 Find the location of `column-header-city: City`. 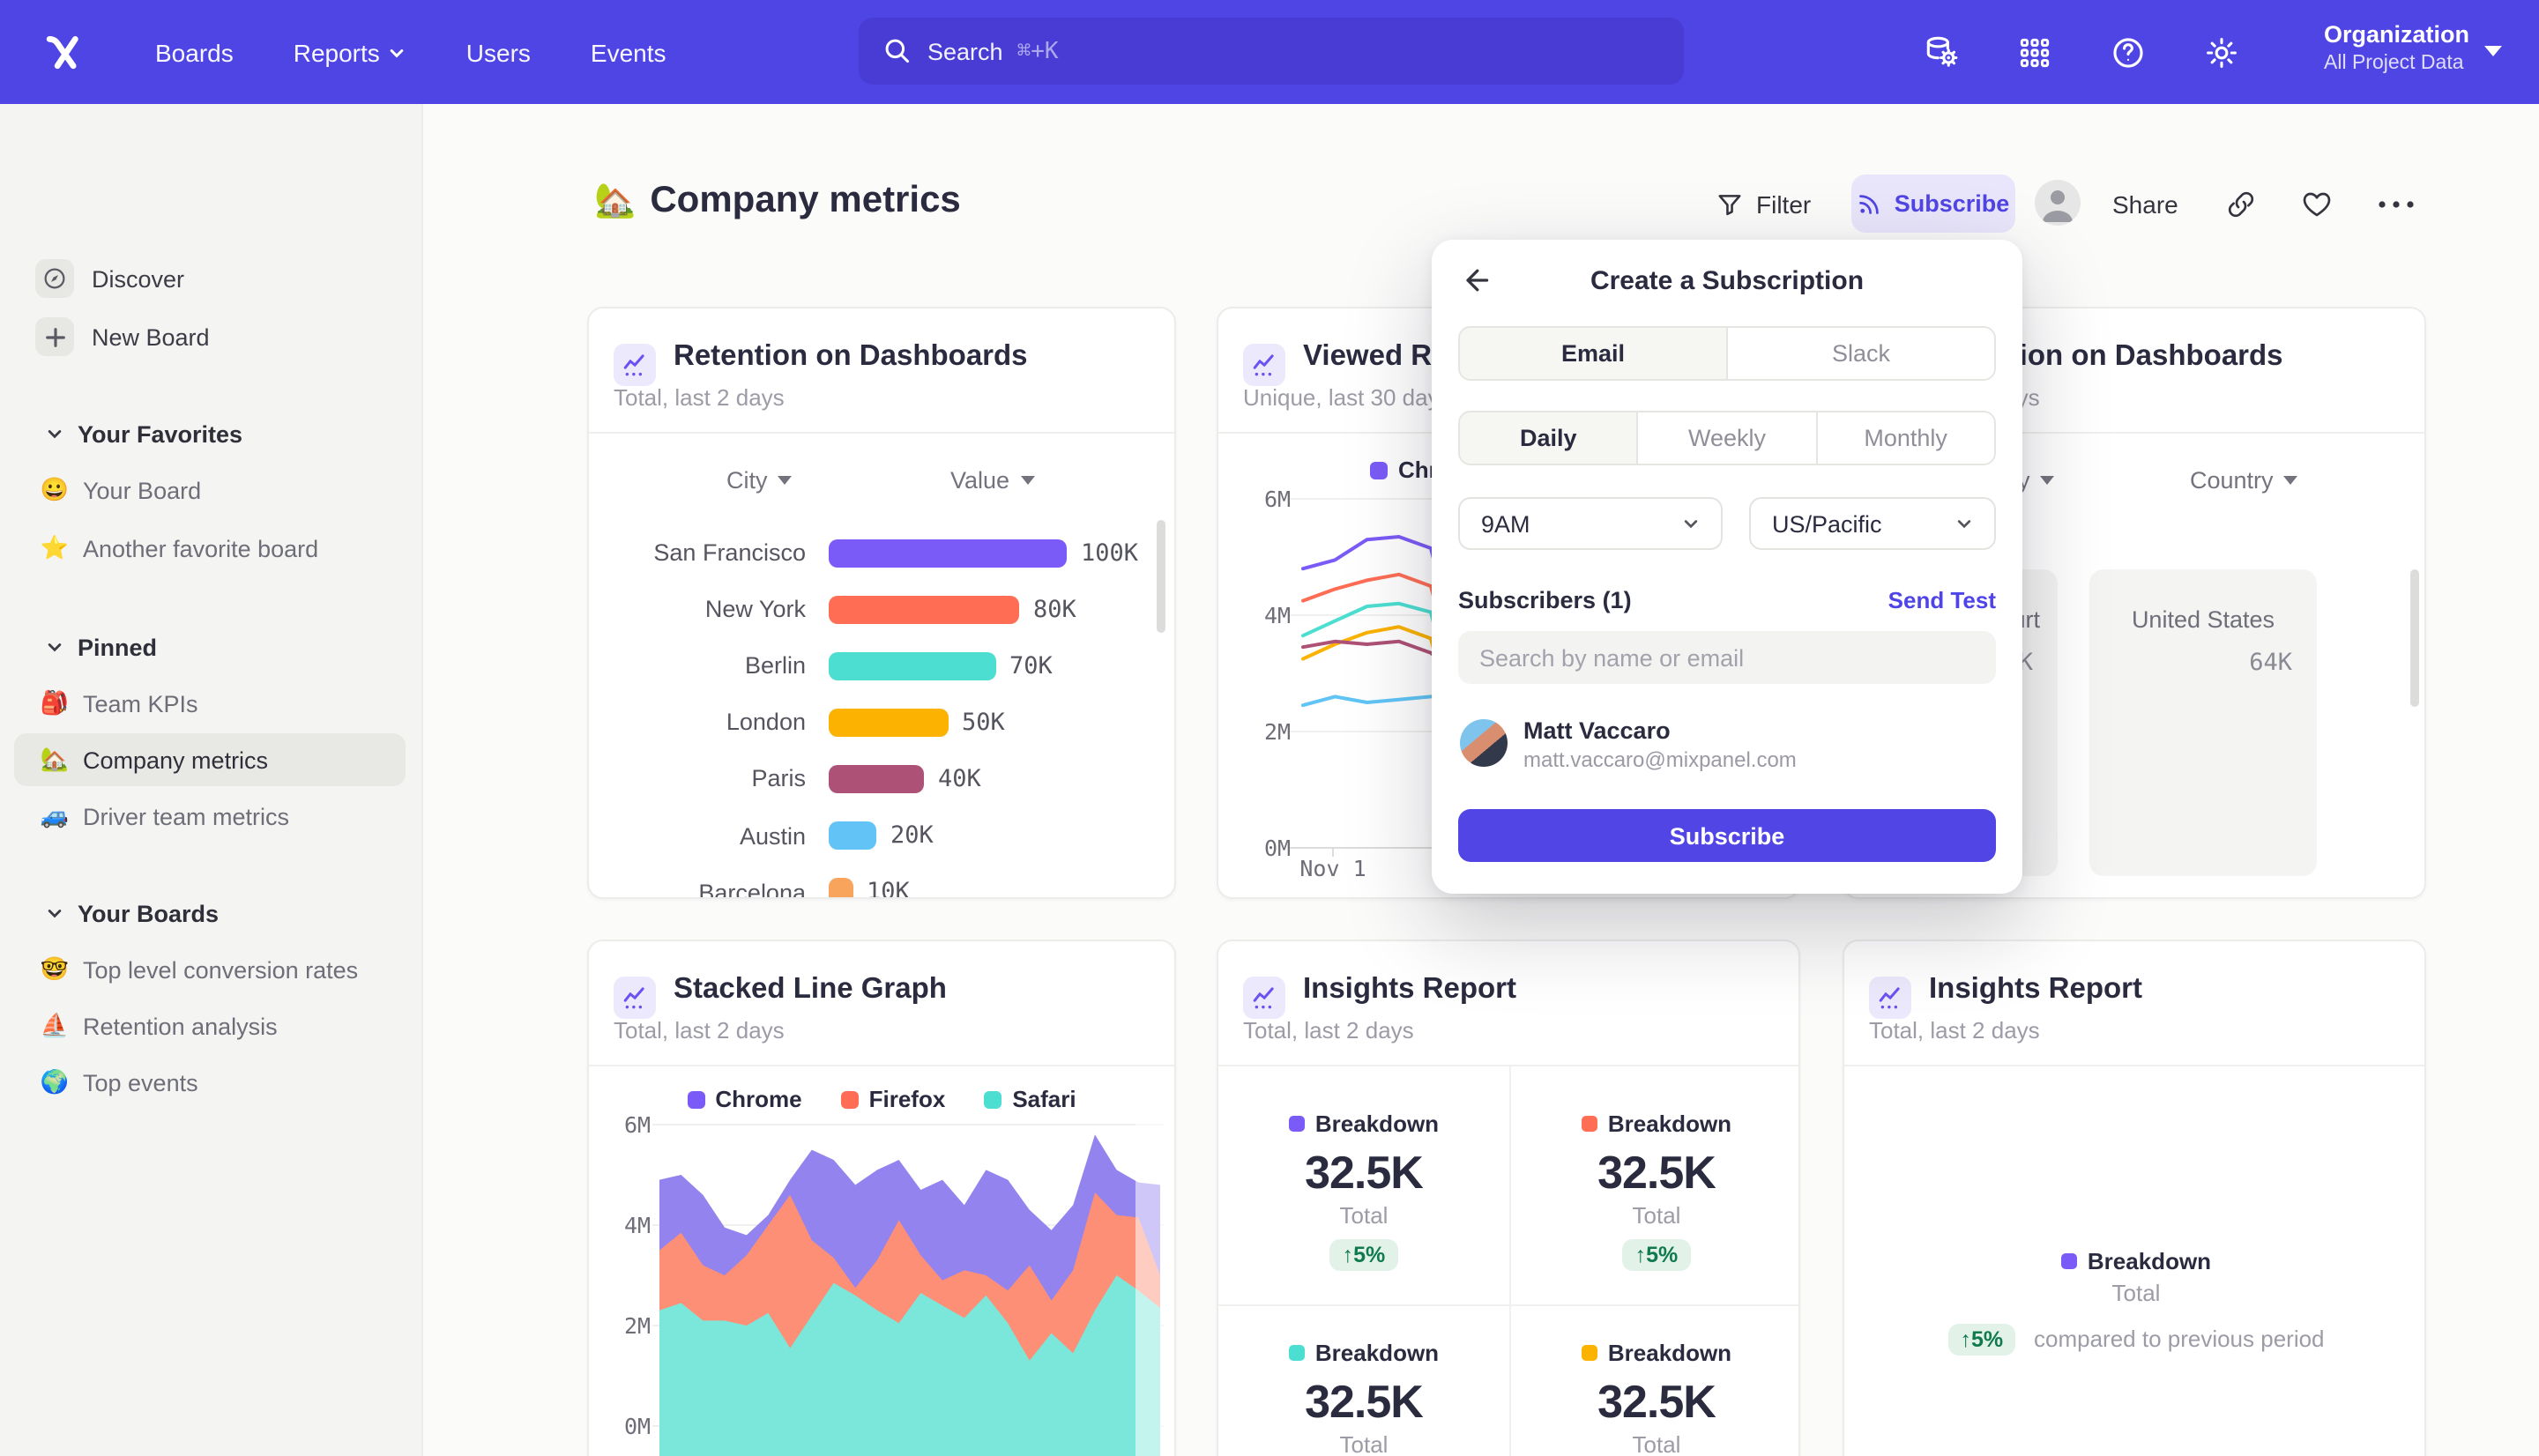

column-header-city: City is located at coordinates (759, 480).